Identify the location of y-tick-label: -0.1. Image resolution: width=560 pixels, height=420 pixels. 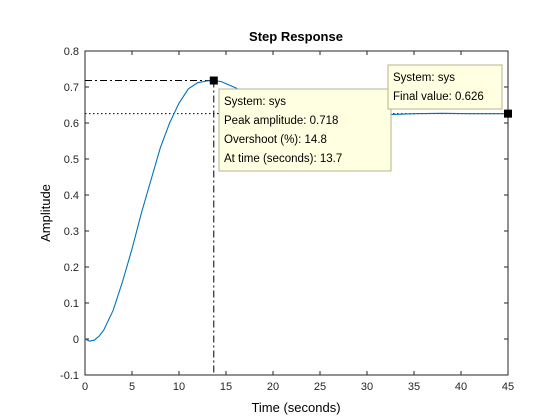
(69, 376).